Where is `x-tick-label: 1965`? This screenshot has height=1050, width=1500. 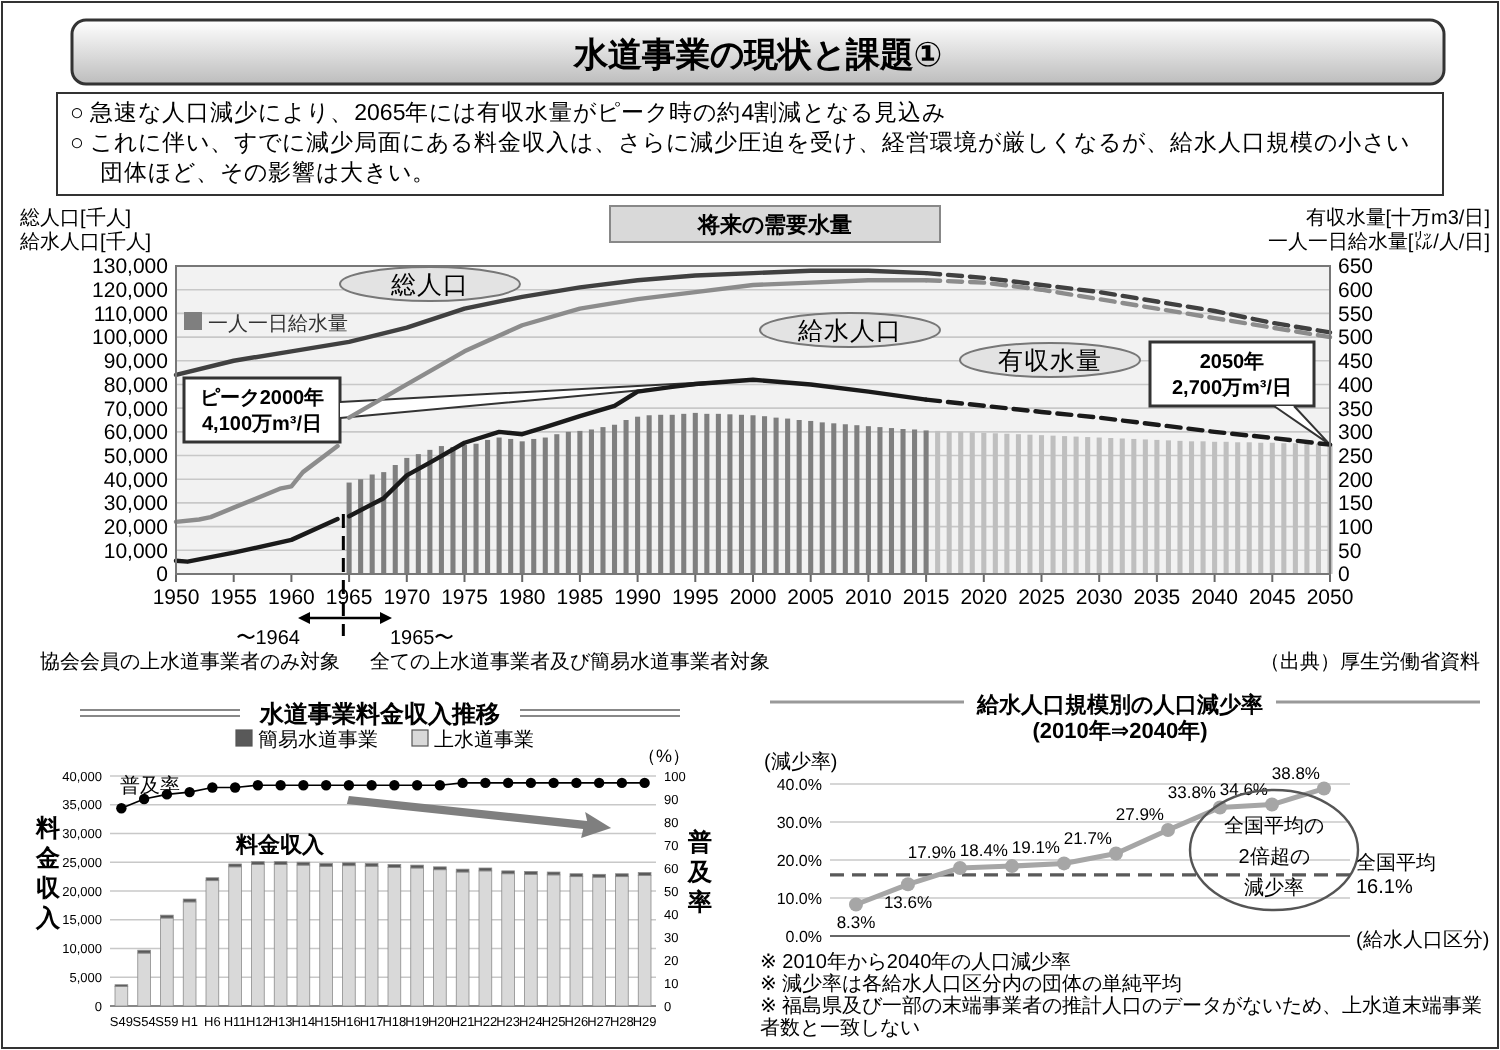
x-tick-label: 1965 is located at coordinates (349, 598).